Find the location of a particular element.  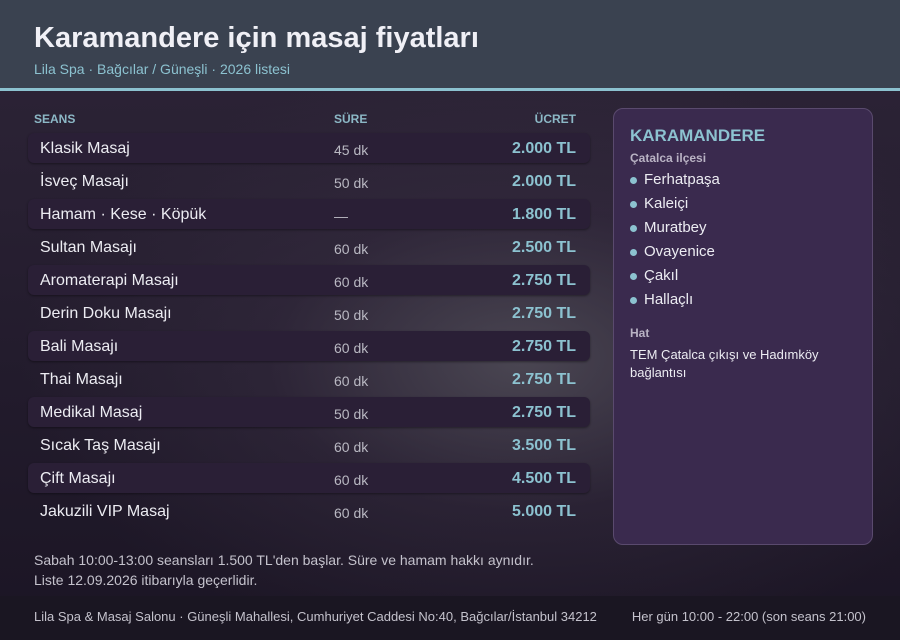

neighbourhood: Ferhatpaşa is located at coordinates (682, 179).